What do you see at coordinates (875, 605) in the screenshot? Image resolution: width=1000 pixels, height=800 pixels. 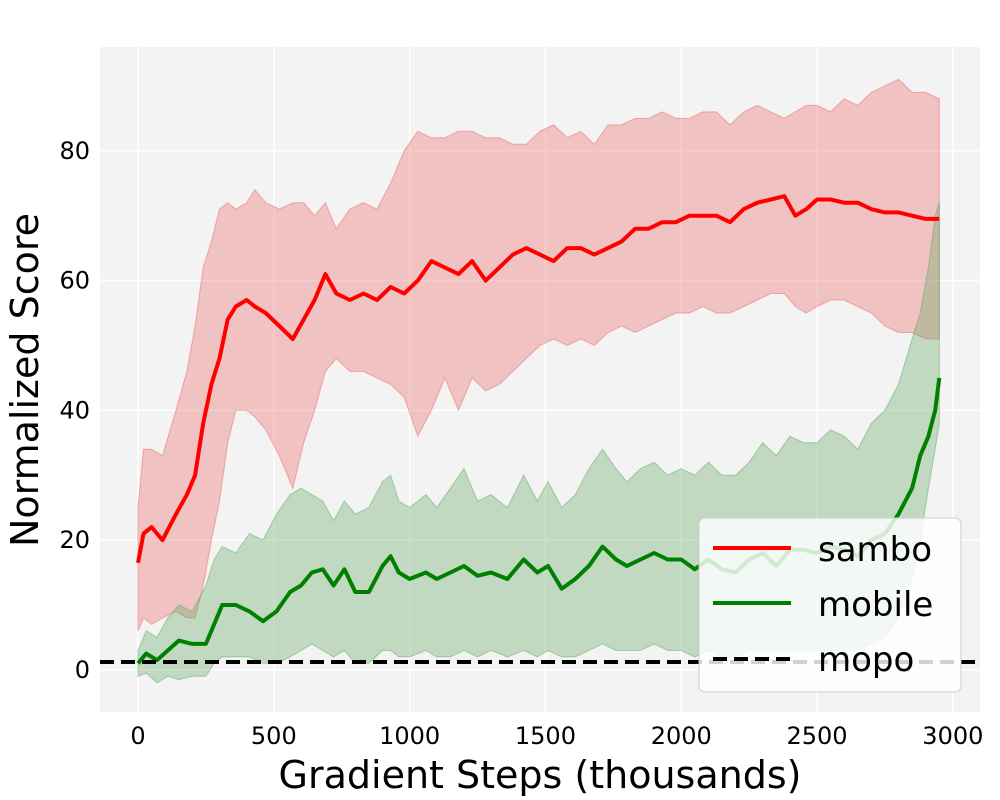 I see `legend-label-mobile: mobile` at bounding box center [875, 605].